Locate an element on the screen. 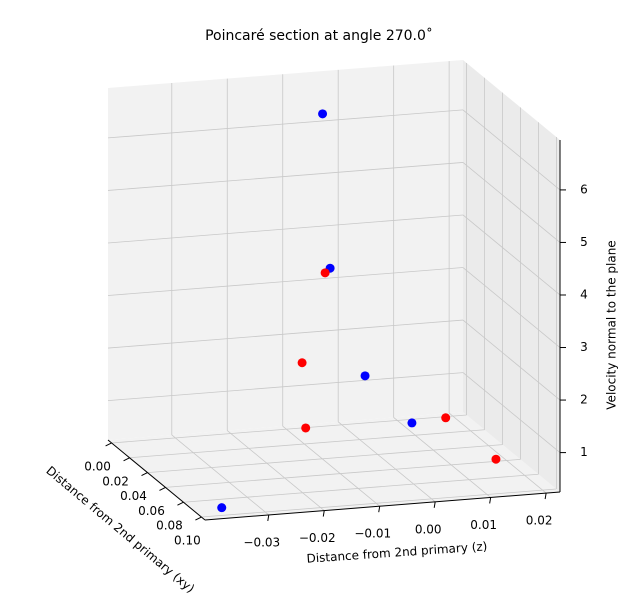 This screenshot has width=638, height=614. x-tick-label: 0.02 is located at coordinates (115, 481).